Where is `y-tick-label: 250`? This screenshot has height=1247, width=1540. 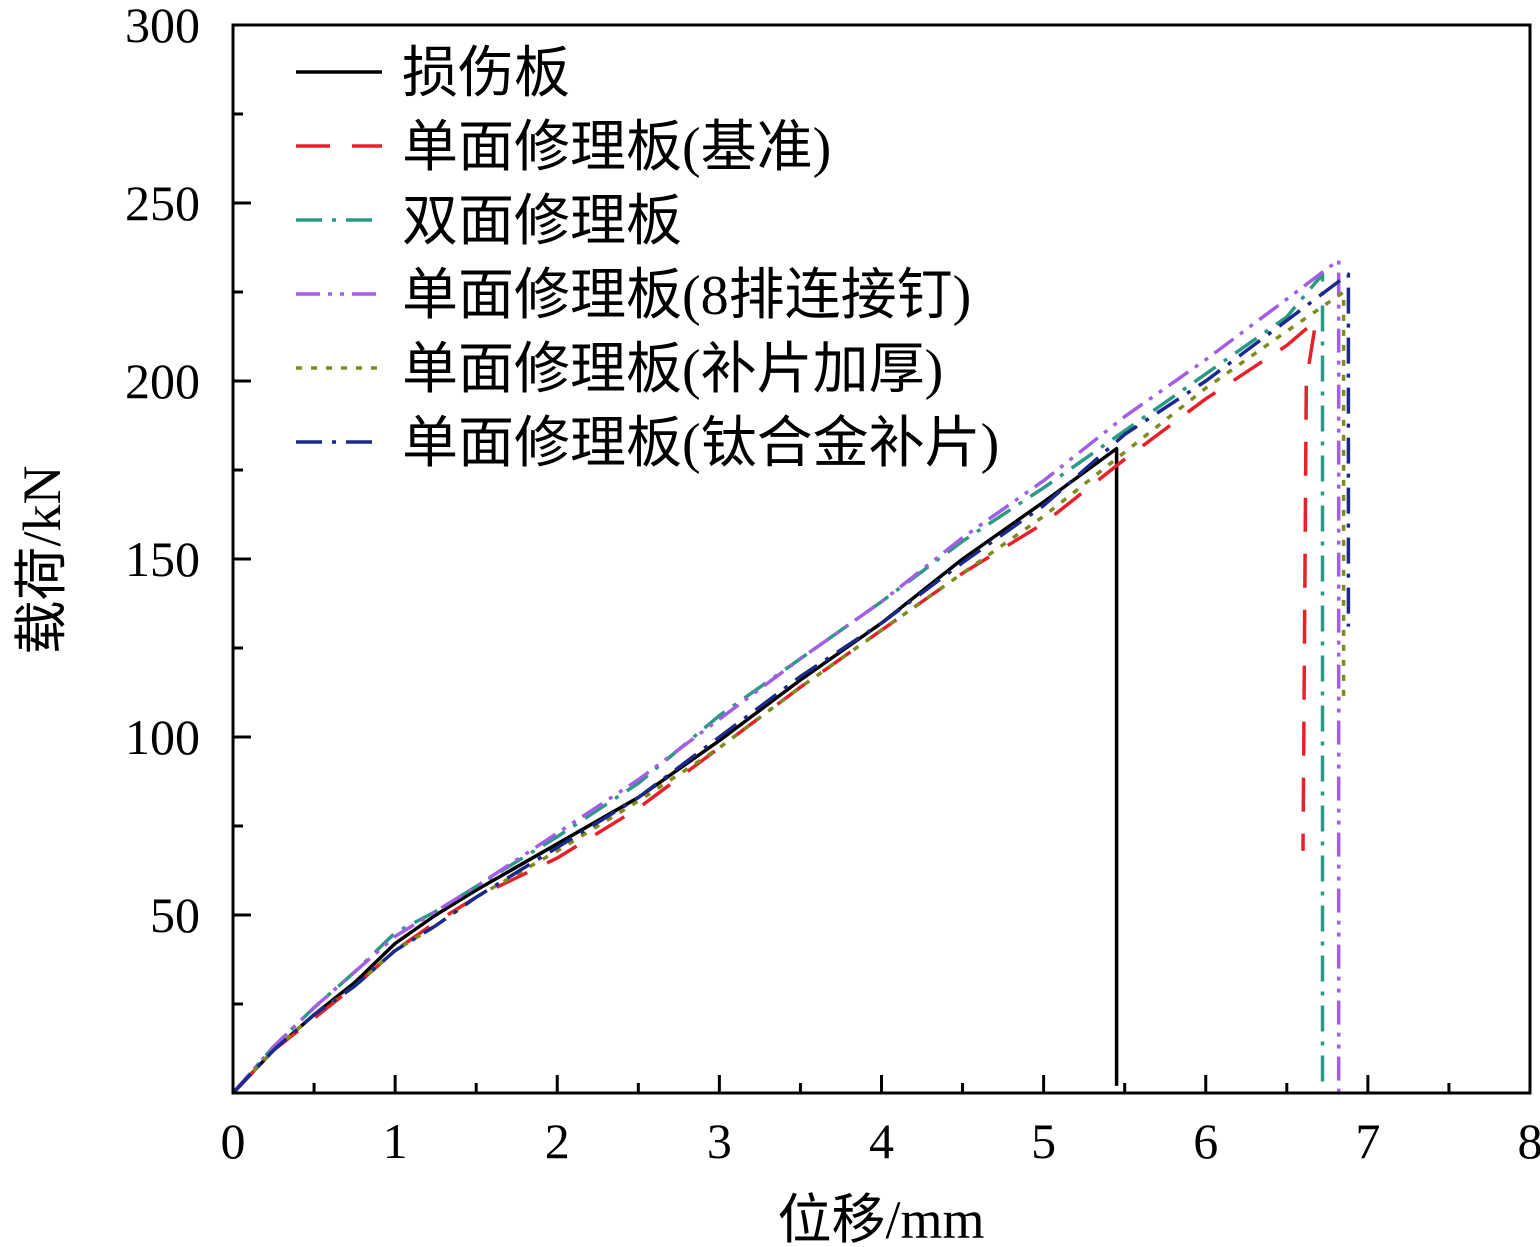
y-tick-label: 250 is located at coordinates (162, 203).